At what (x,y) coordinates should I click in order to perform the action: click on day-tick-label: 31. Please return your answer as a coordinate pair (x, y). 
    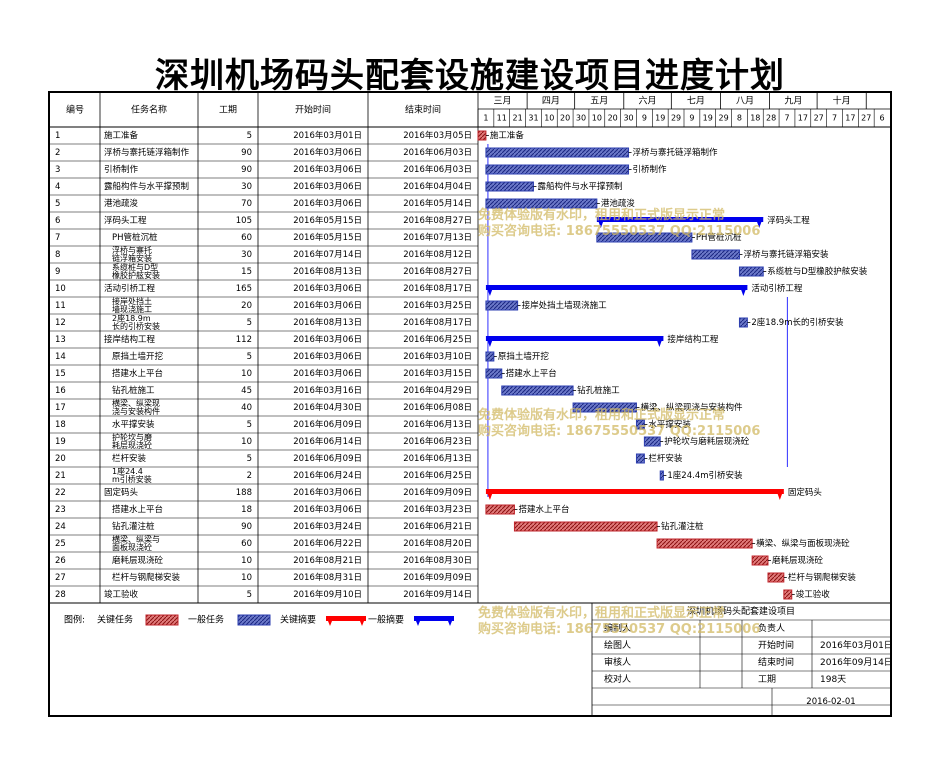
    Looking at the image, I should click on (533, 118).